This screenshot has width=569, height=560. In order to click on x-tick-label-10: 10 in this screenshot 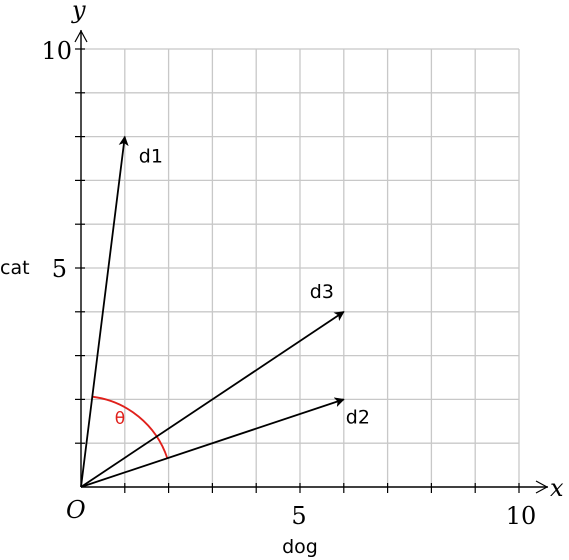, I will do `click(521, 516)`.